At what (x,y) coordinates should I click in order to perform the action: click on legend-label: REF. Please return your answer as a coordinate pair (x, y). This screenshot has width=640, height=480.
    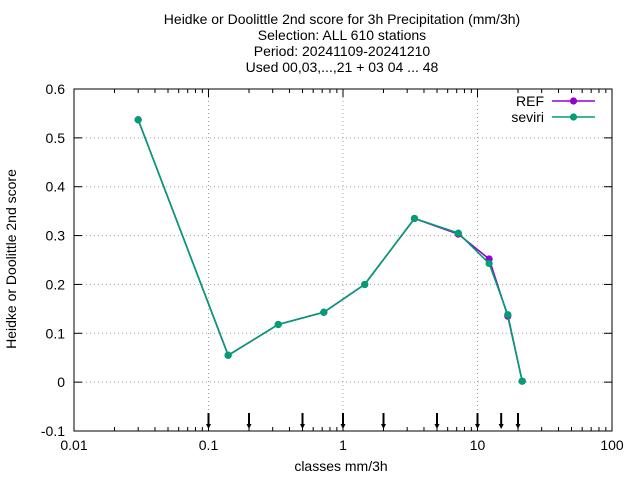
    Looking at the image, I should click on (530, 101).